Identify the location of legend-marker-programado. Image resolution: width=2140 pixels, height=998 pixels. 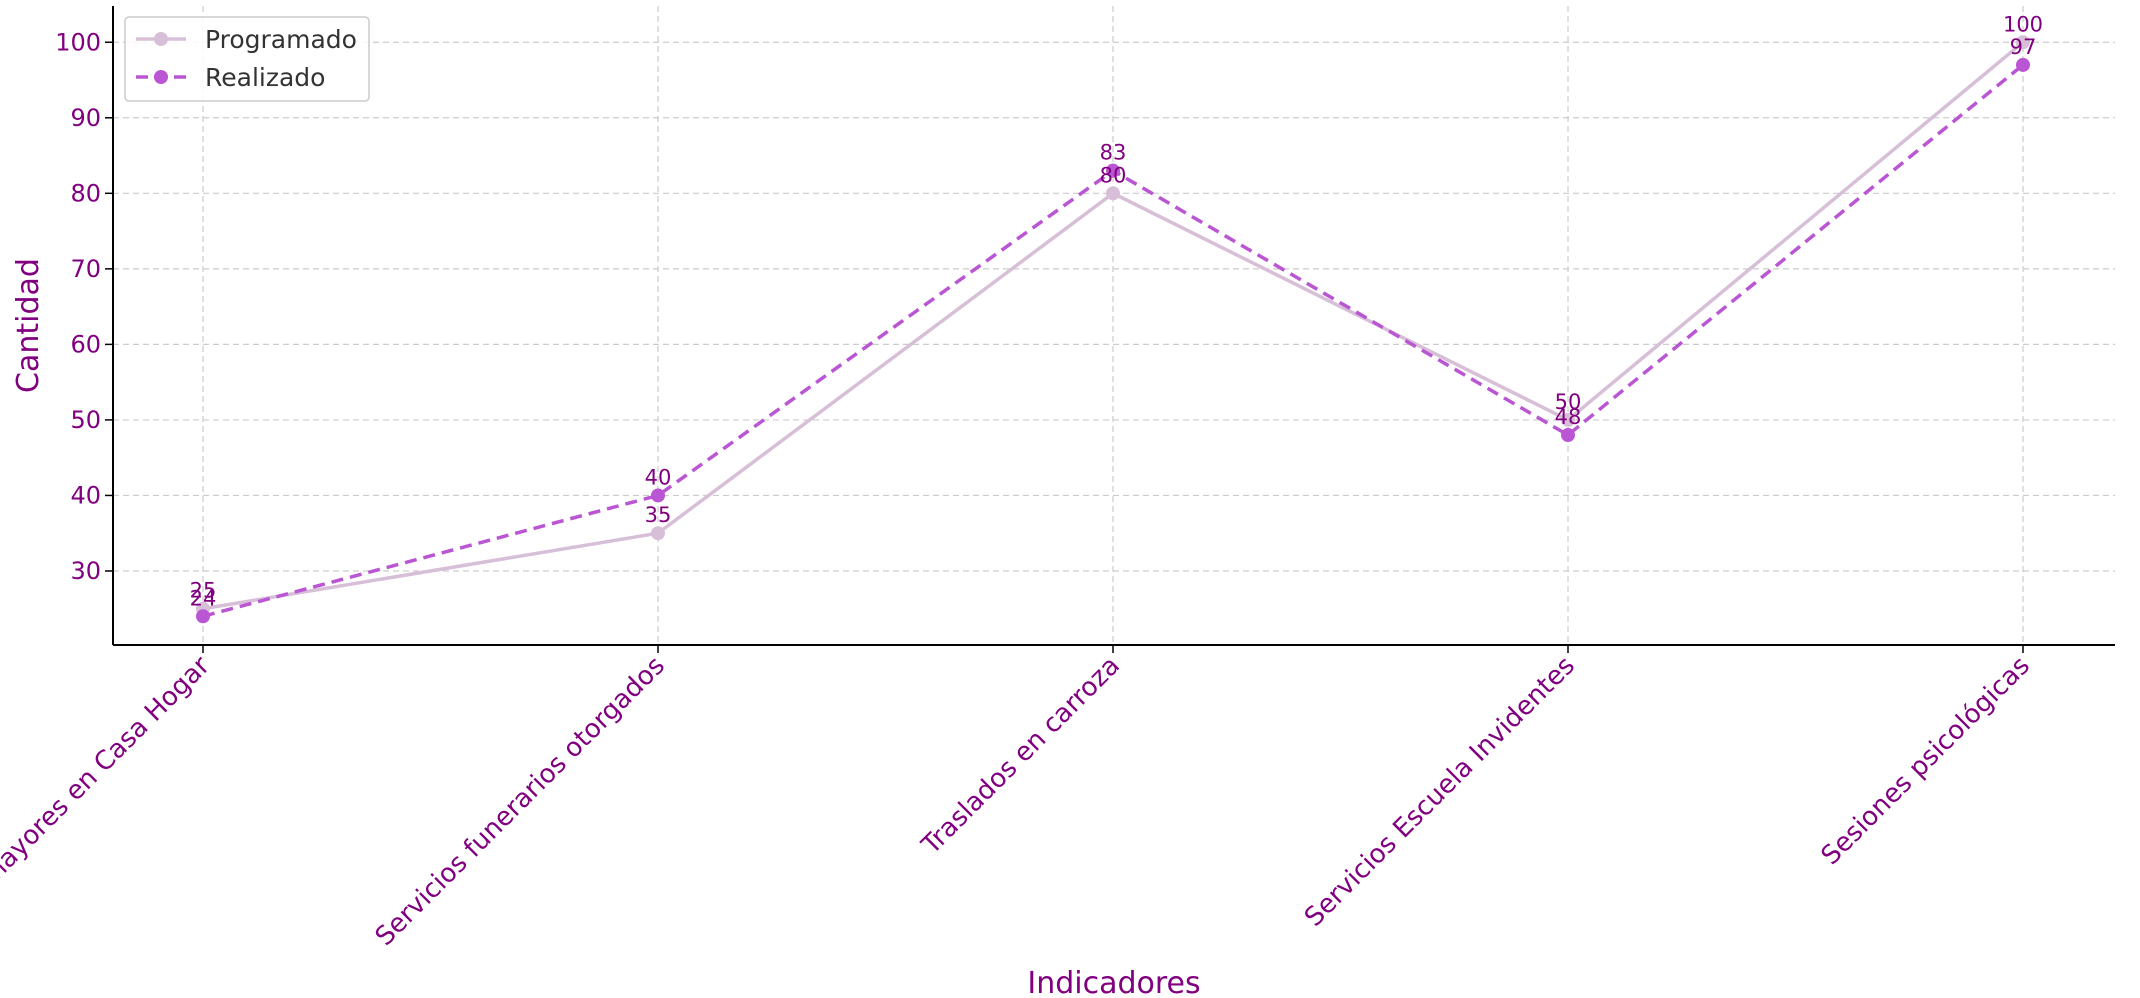
(161, 39).